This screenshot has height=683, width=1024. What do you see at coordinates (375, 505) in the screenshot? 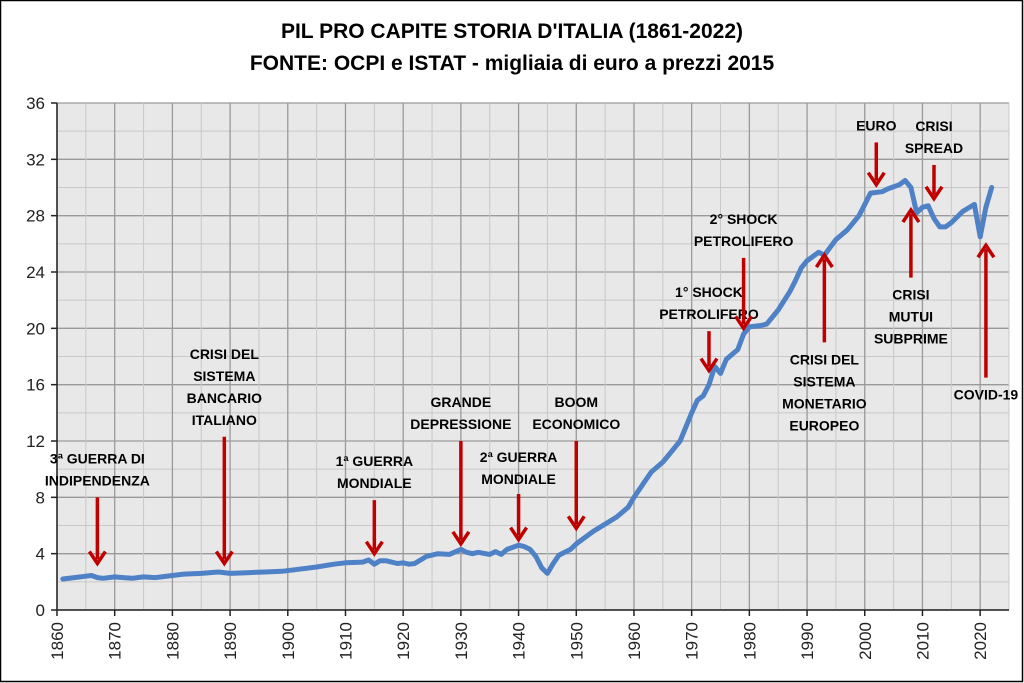
I see `annotation: 1ª GUERRA MONDIALE` at bounding box center [375, 505].